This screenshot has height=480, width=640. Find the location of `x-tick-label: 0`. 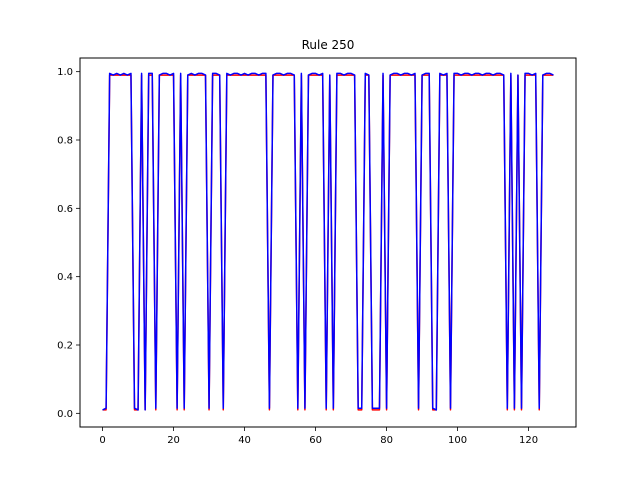

x-tick-label: 0 is located at coordinates (102, 440).